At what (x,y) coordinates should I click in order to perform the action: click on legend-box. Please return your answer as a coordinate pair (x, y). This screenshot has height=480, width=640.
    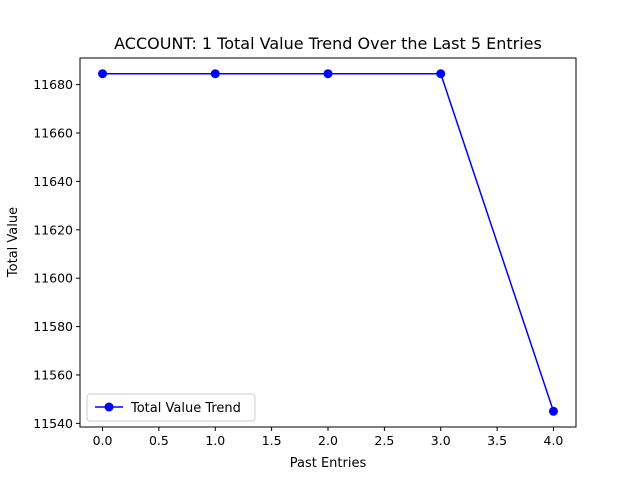
    Looking at the image, I should click on (171, 407).